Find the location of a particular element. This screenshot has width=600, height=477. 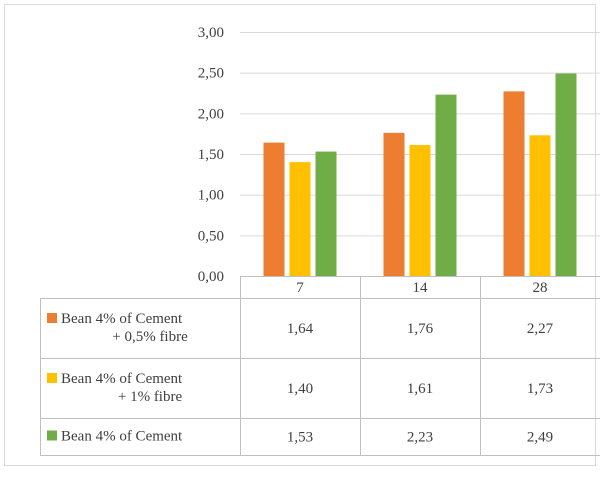

data-value-label: 2,23 is located at coordinates (420, 438).